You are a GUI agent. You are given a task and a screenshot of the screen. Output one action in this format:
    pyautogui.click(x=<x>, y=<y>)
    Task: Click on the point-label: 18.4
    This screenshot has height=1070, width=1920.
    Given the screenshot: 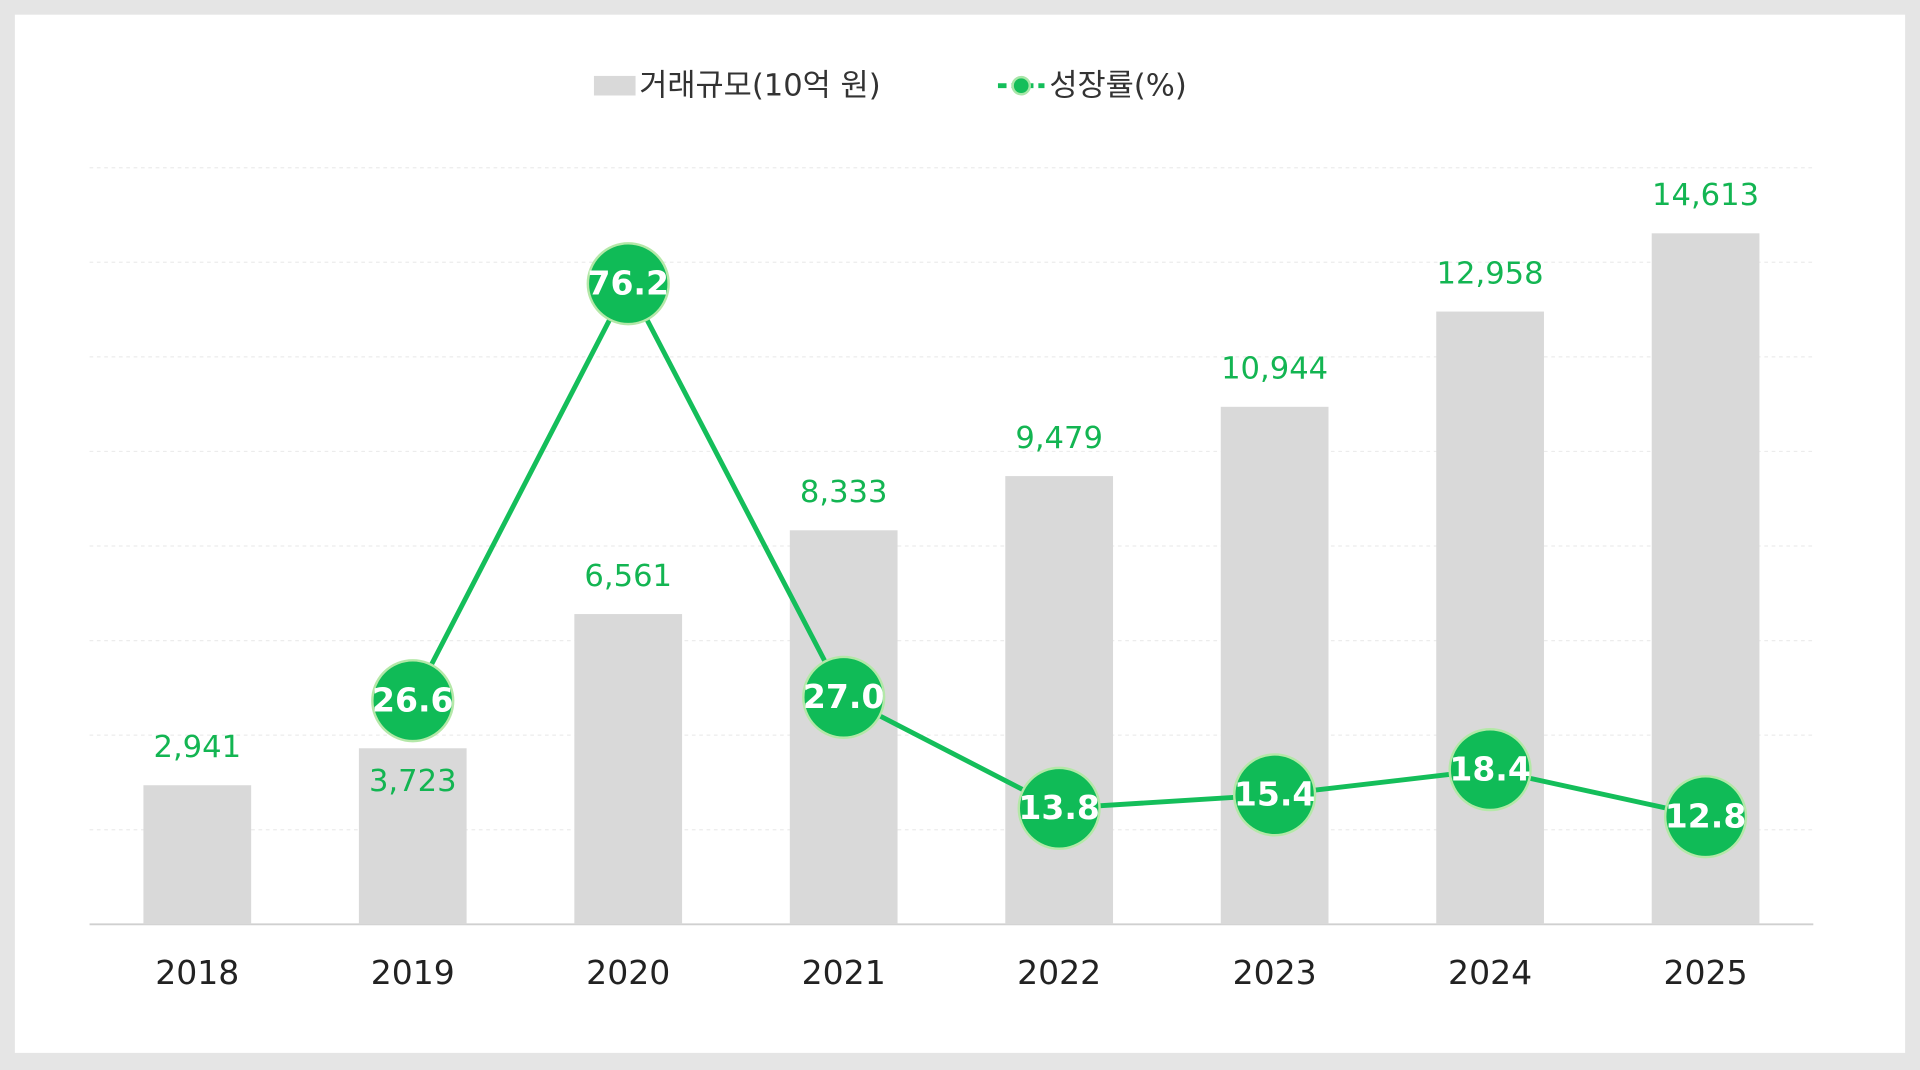 What is the action you would take?
    pyautogui.click(x=1490, y=768)
    